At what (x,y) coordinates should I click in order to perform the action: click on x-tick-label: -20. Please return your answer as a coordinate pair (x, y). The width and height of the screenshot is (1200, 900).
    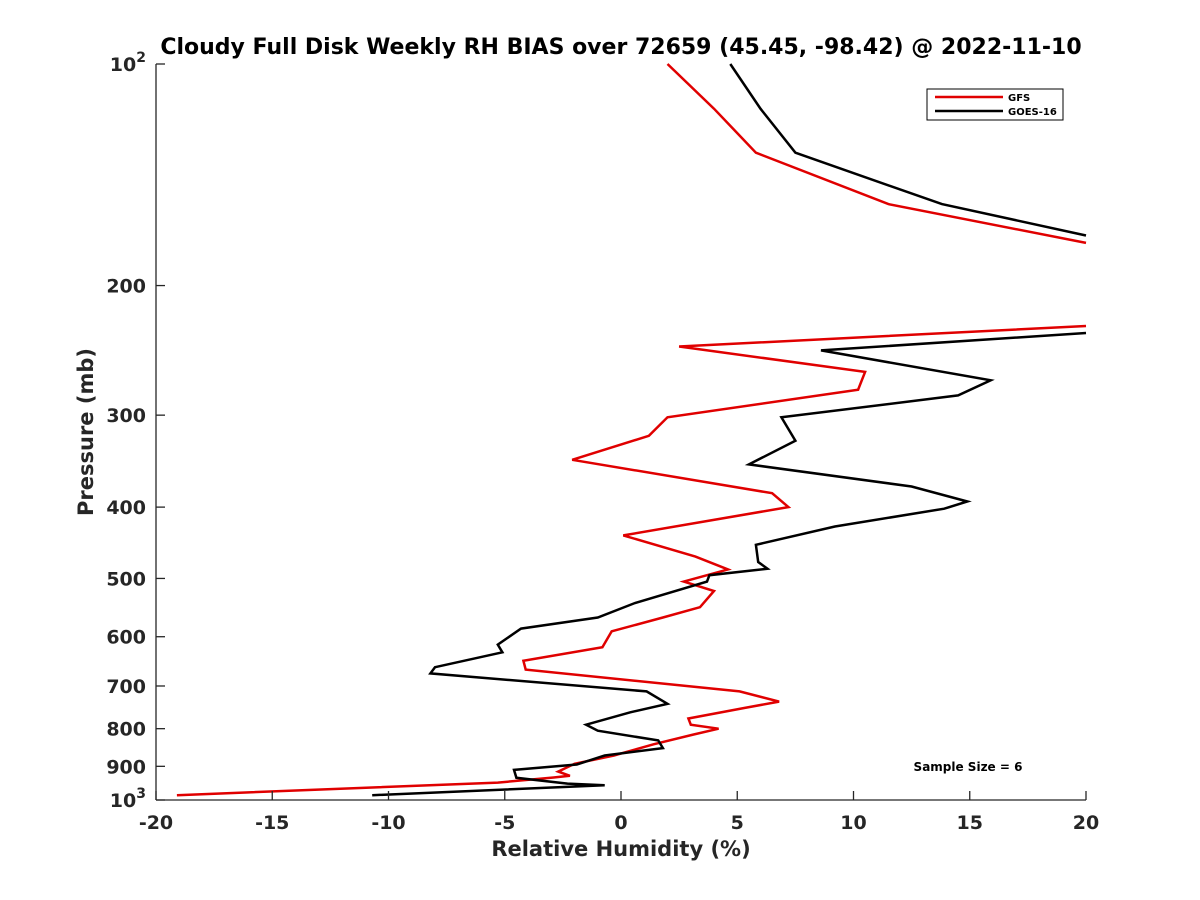
    Looking at the image, I should click on (156, 823).